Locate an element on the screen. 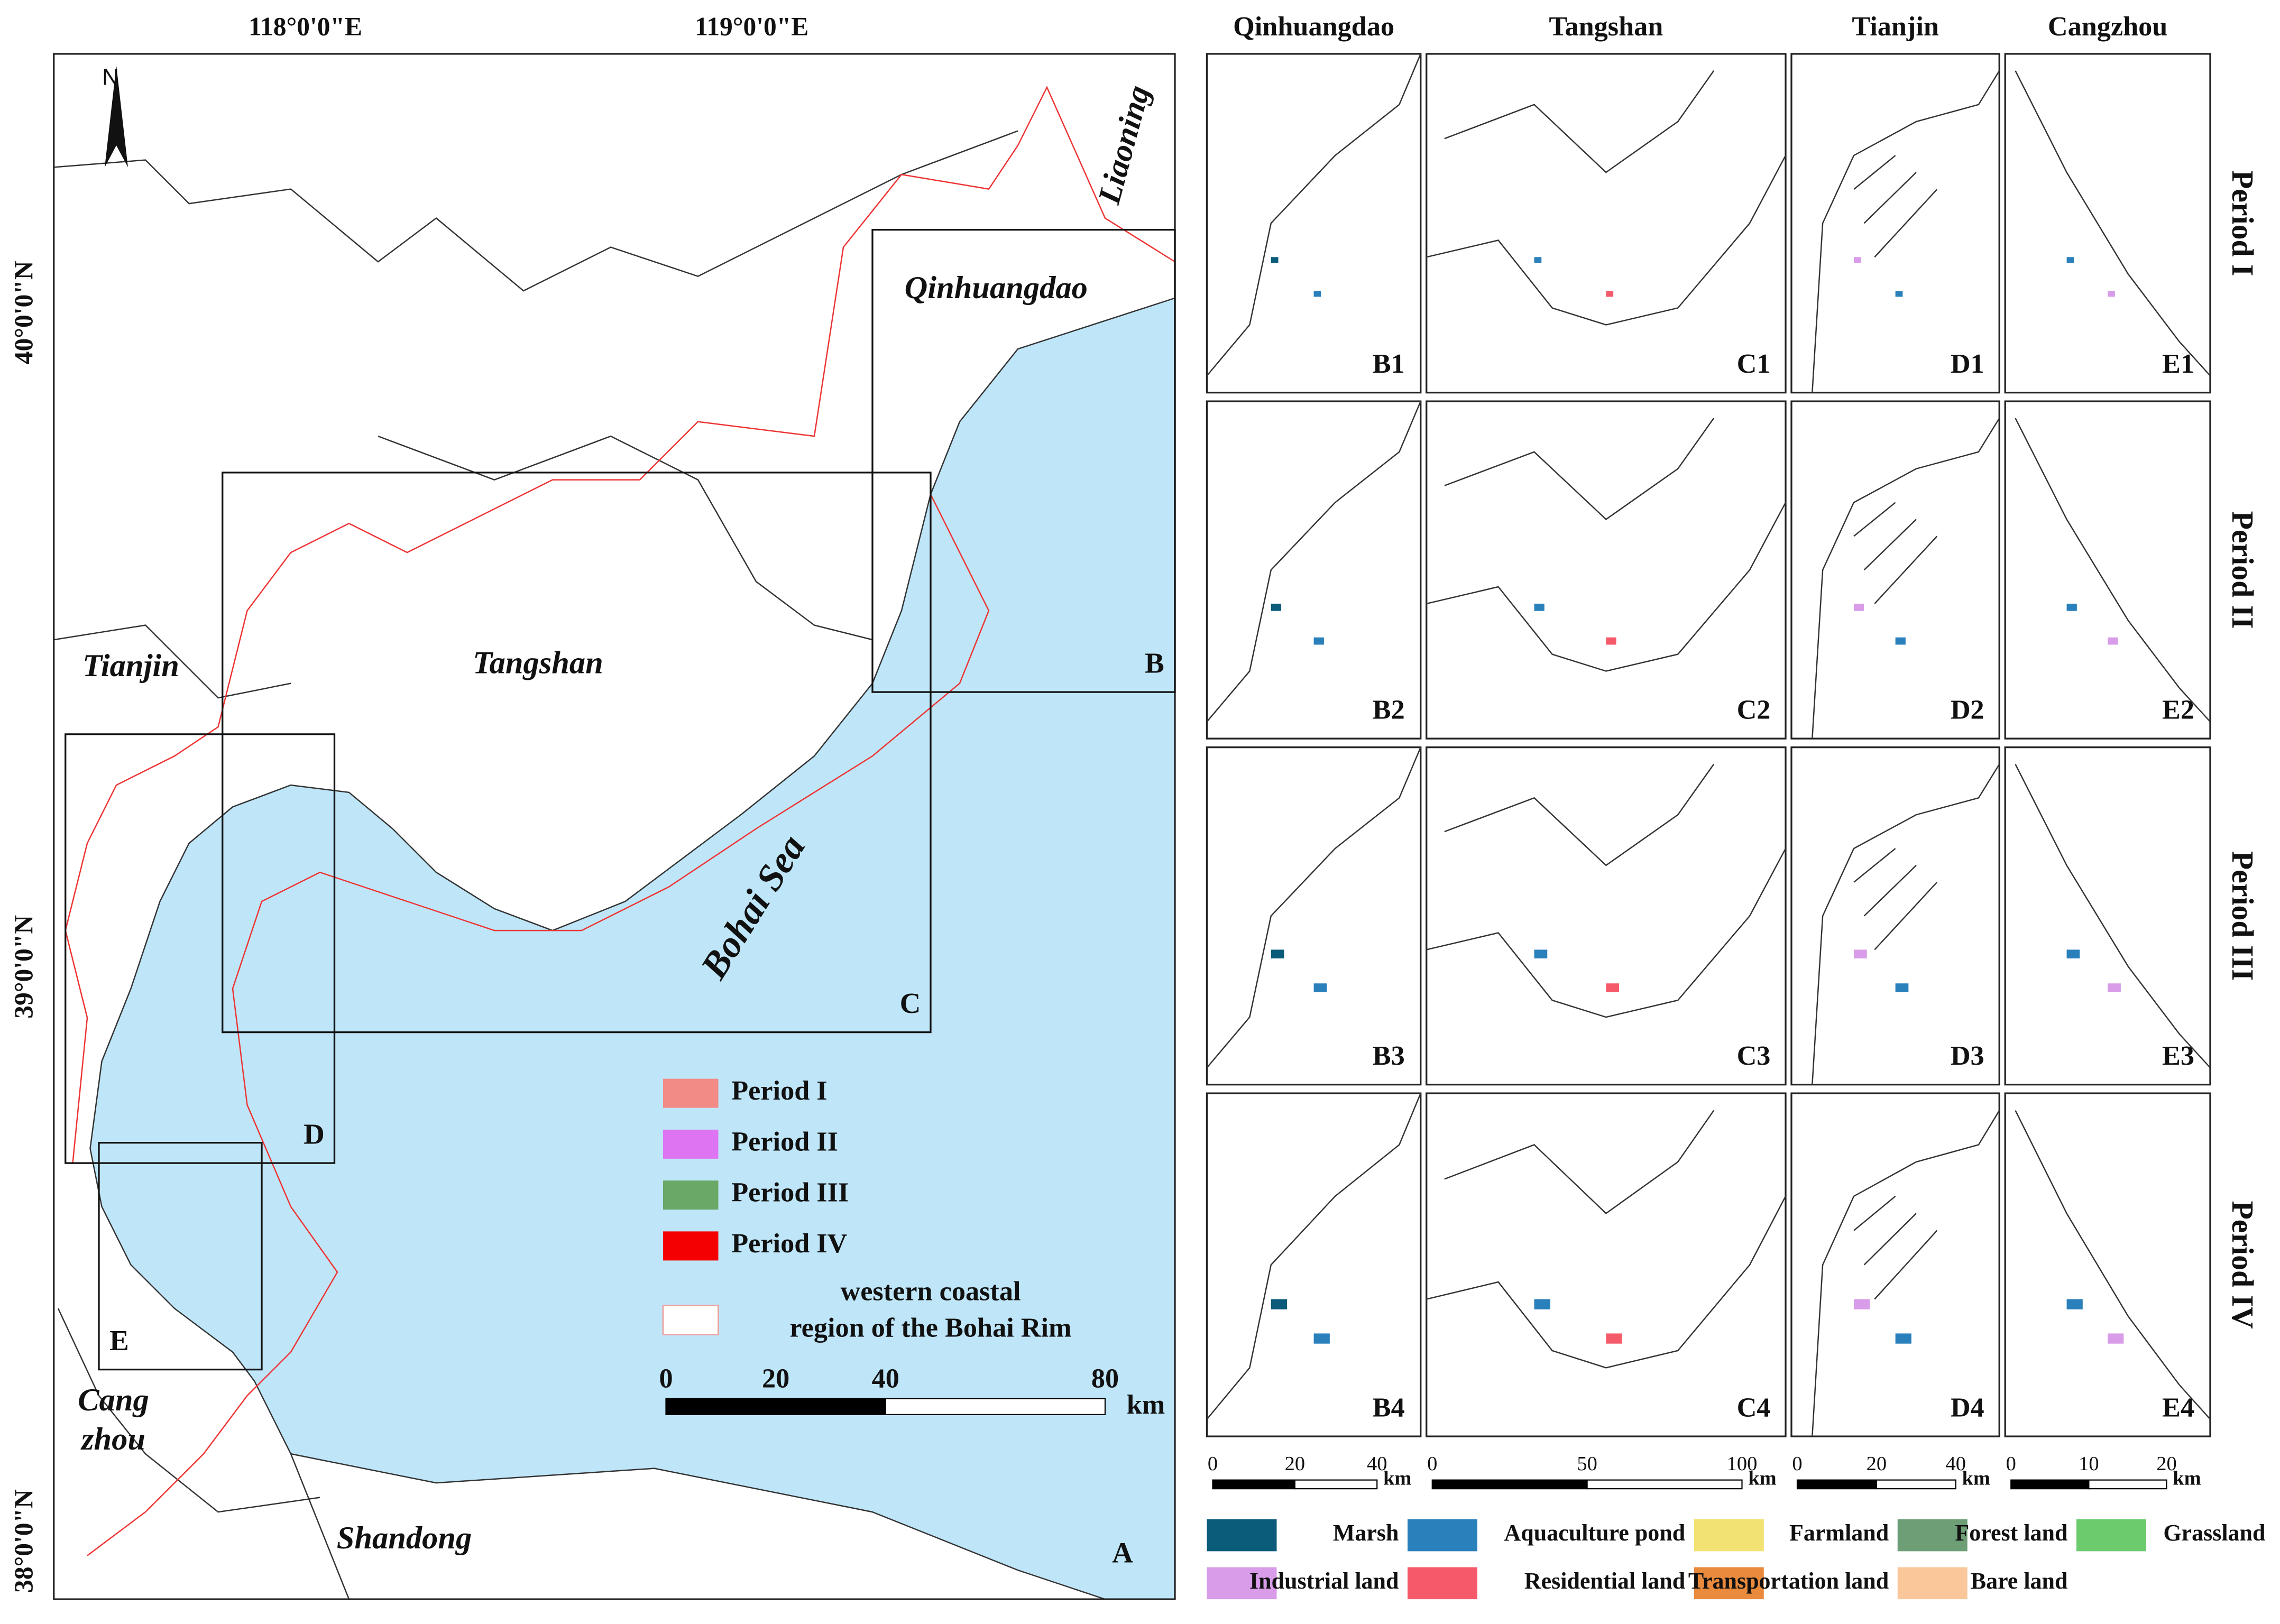 The image size is (2280, 1624). lat-label: 38°0'0"N is located at coordinates (23, 1541).